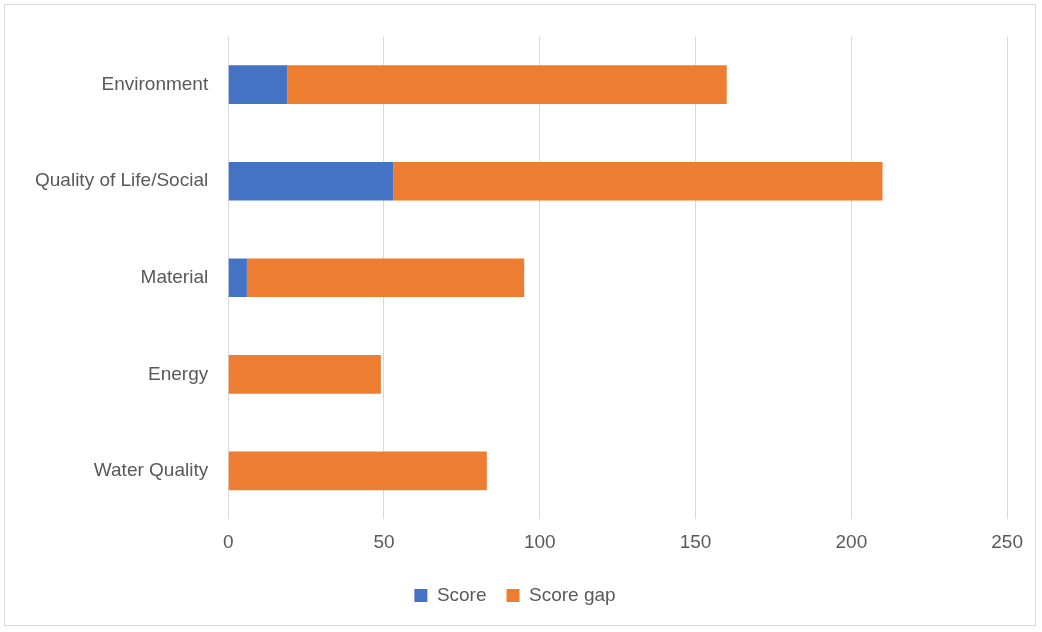 This screenshot has width=1042, height=632. Describe the element at coordinates (178, 373) in the screenshot. I see `y-tick-label: Energy` at that location.